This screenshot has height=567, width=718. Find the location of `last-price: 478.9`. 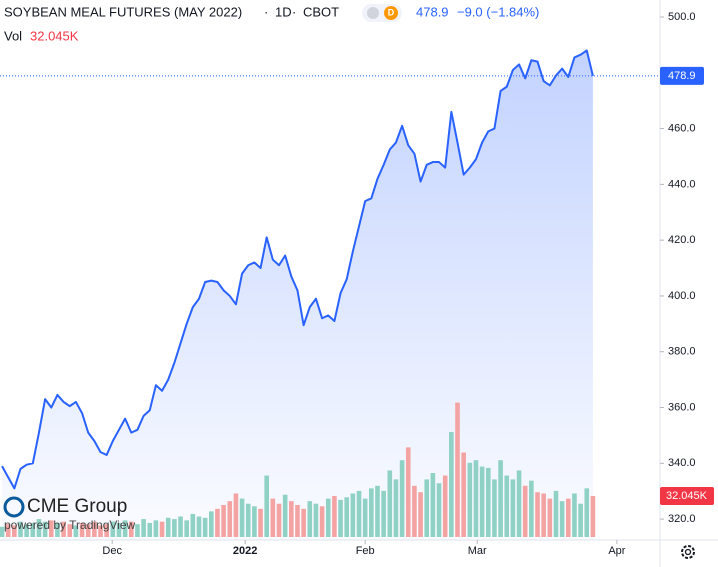

last-price: 478.9 is located at coordinates (432, 11).